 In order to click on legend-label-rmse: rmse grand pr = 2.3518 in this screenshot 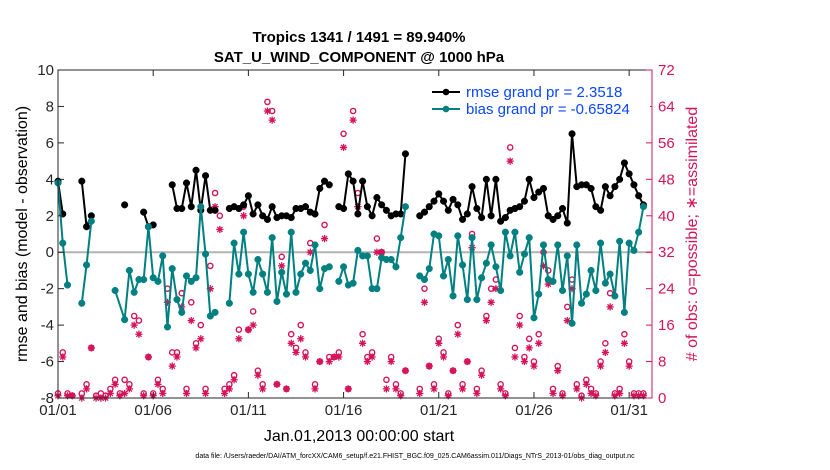, I will do `click(544, 92)`.